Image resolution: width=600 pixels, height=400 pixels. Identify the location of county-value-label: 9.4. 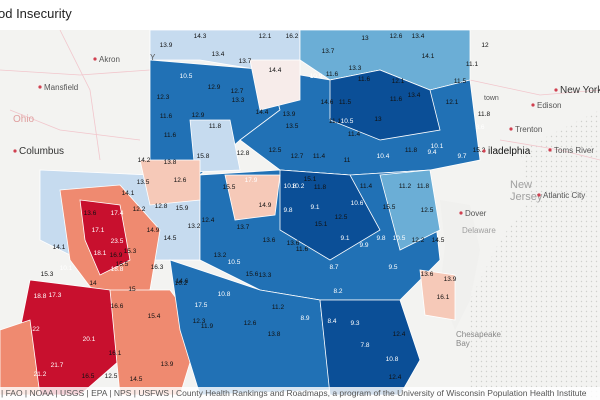
(431, 152).